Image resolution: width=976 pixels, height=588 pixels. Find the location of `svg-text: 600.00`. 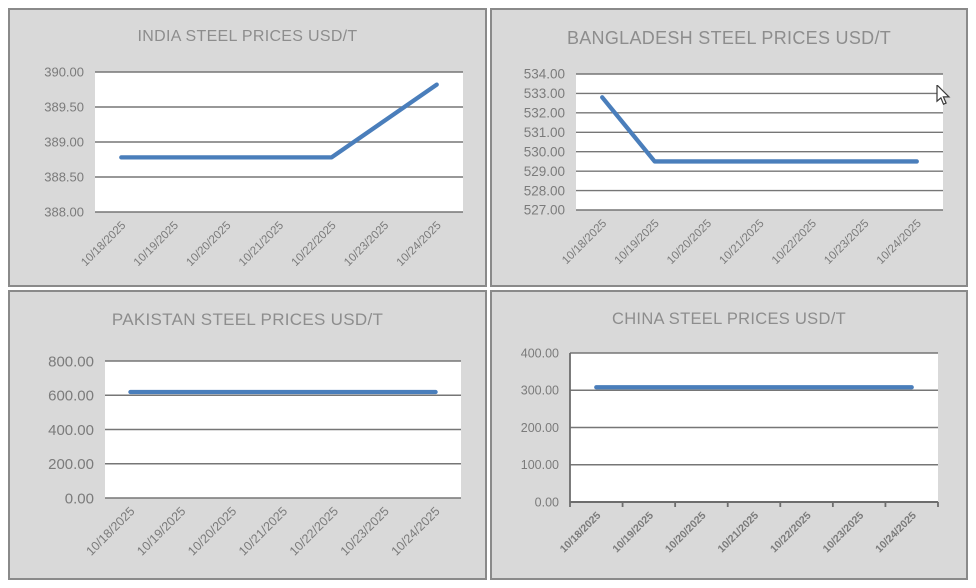

svg-text: 600.00 is located at coordinates (71, 396).